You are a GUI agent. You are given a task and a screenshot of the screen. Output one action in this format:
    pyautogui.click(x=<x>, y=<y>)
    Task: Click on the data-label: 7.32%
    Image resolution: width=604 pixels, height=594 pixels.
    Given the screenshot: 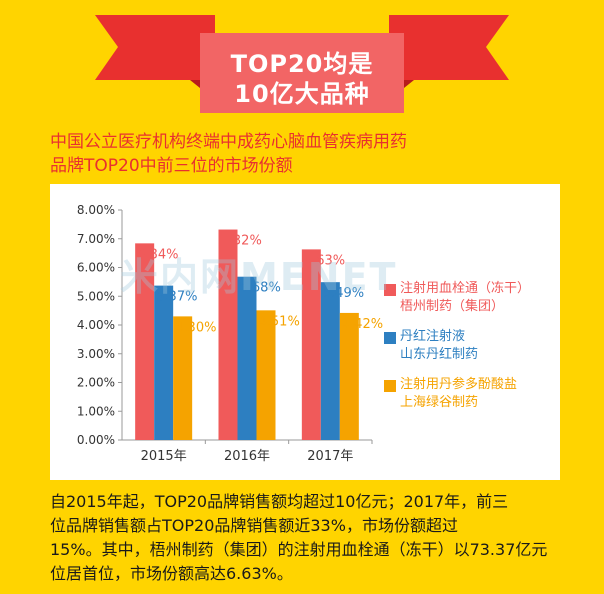 What is the action you would take?
    pyautogui.click(x=241, y=241)
    